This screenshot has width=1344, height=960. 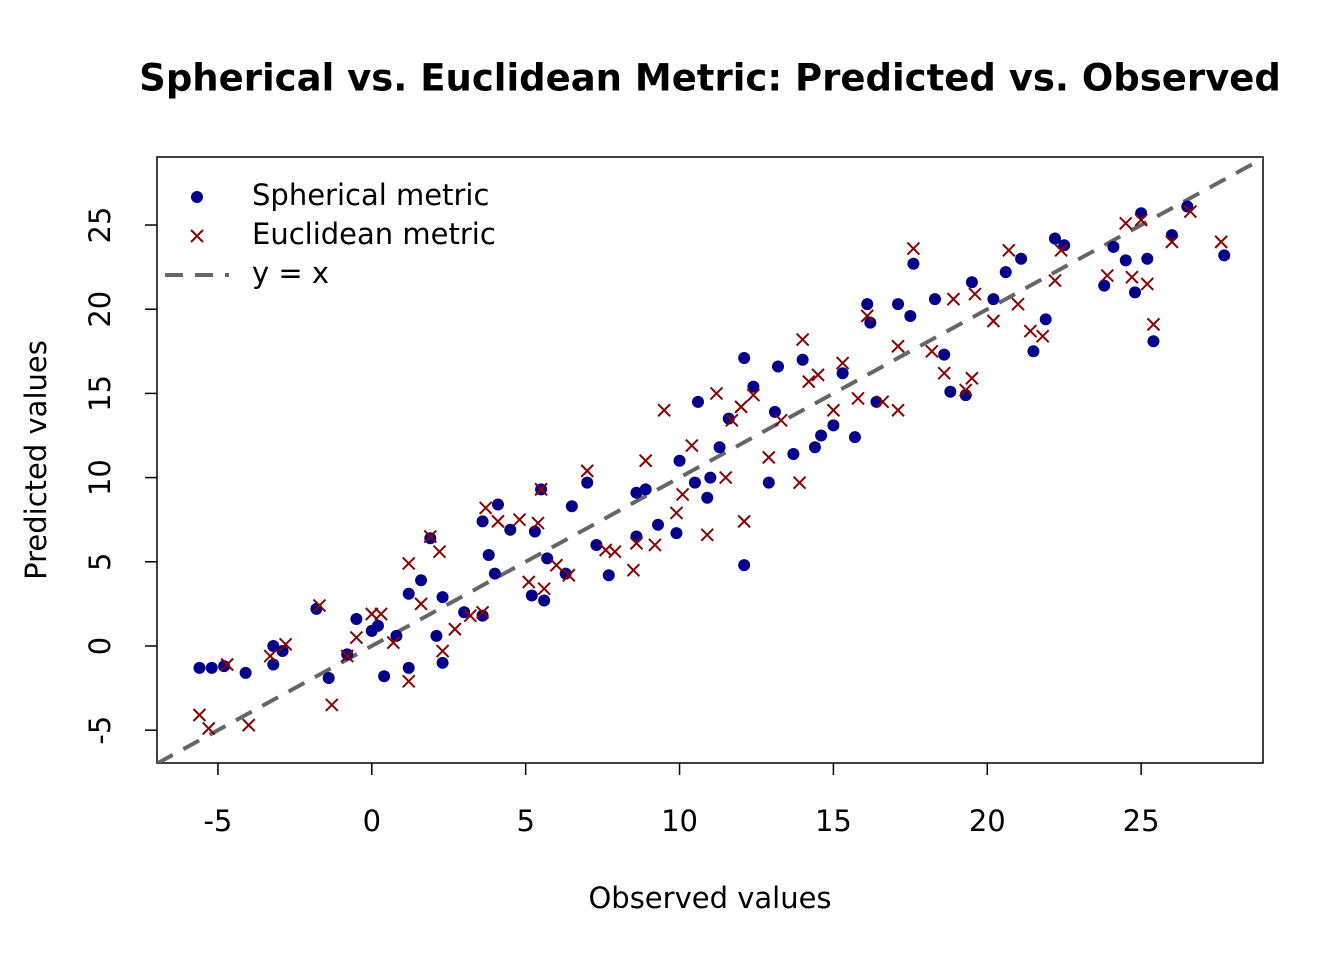 What do you see at coordinates (217, 821) in the screenshot?
I see `x-tick-label: -5` at bounding box center [217, 821].